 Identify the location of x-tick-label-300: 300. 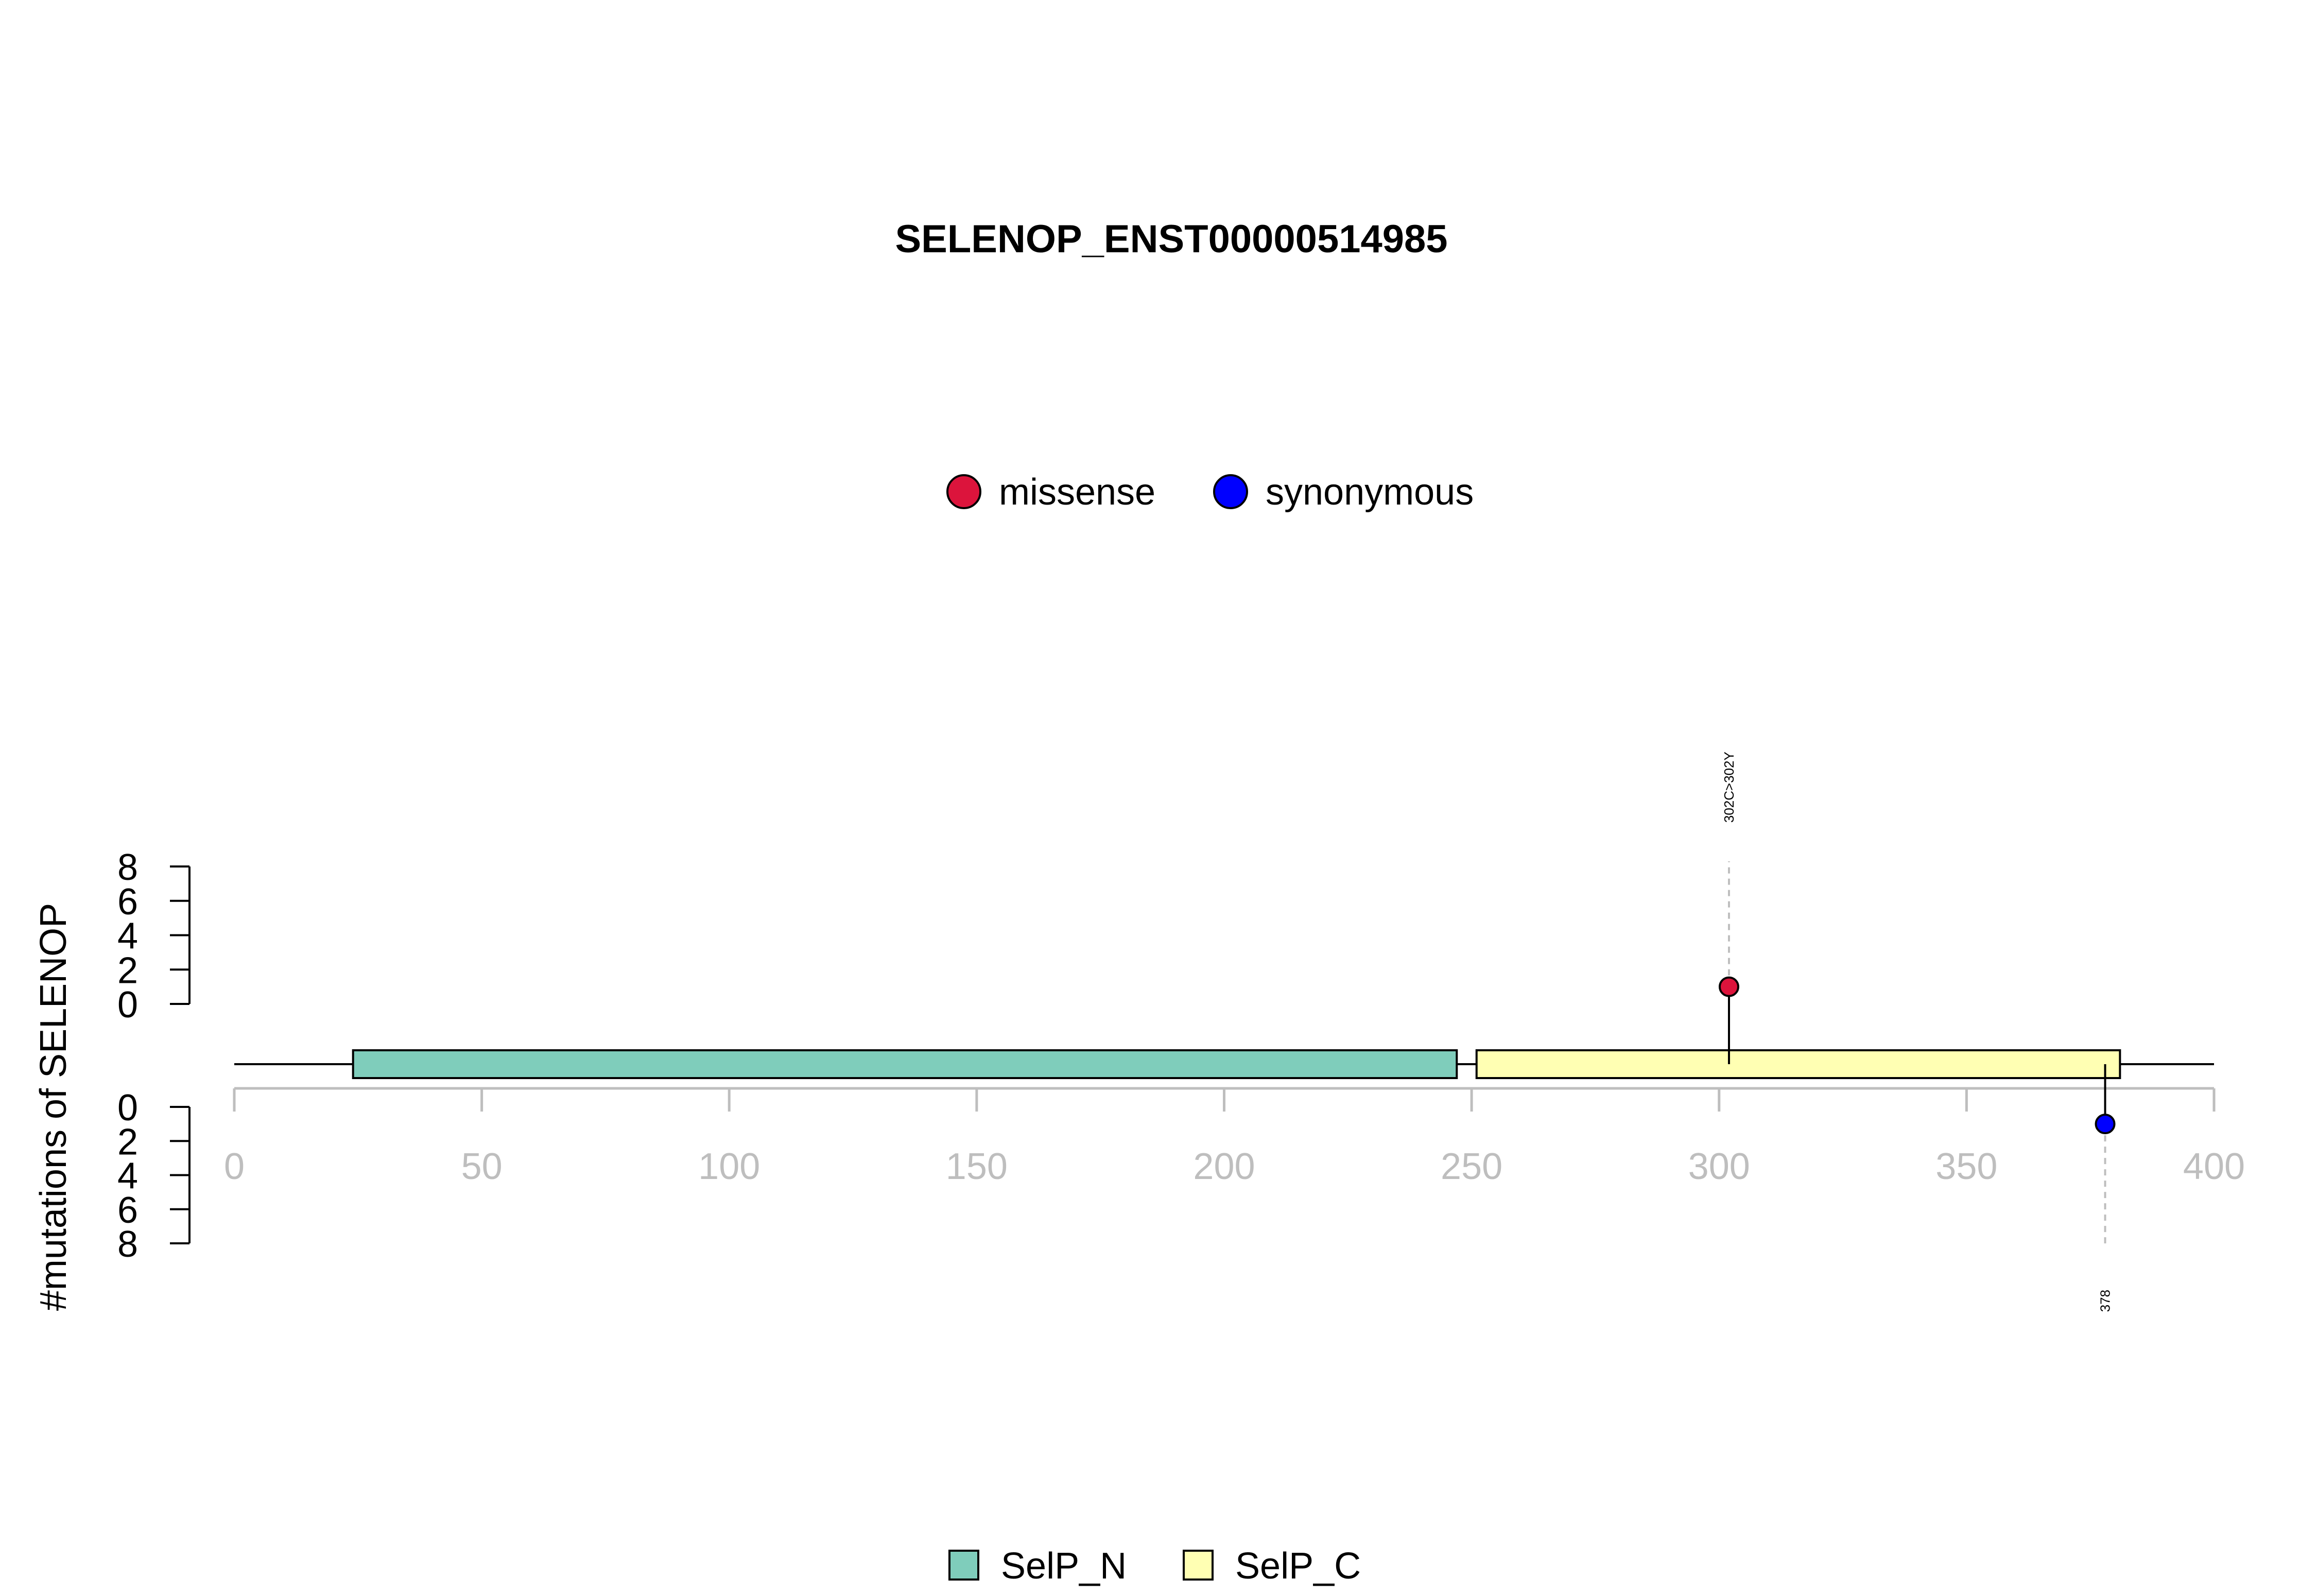
(1719, 1166).